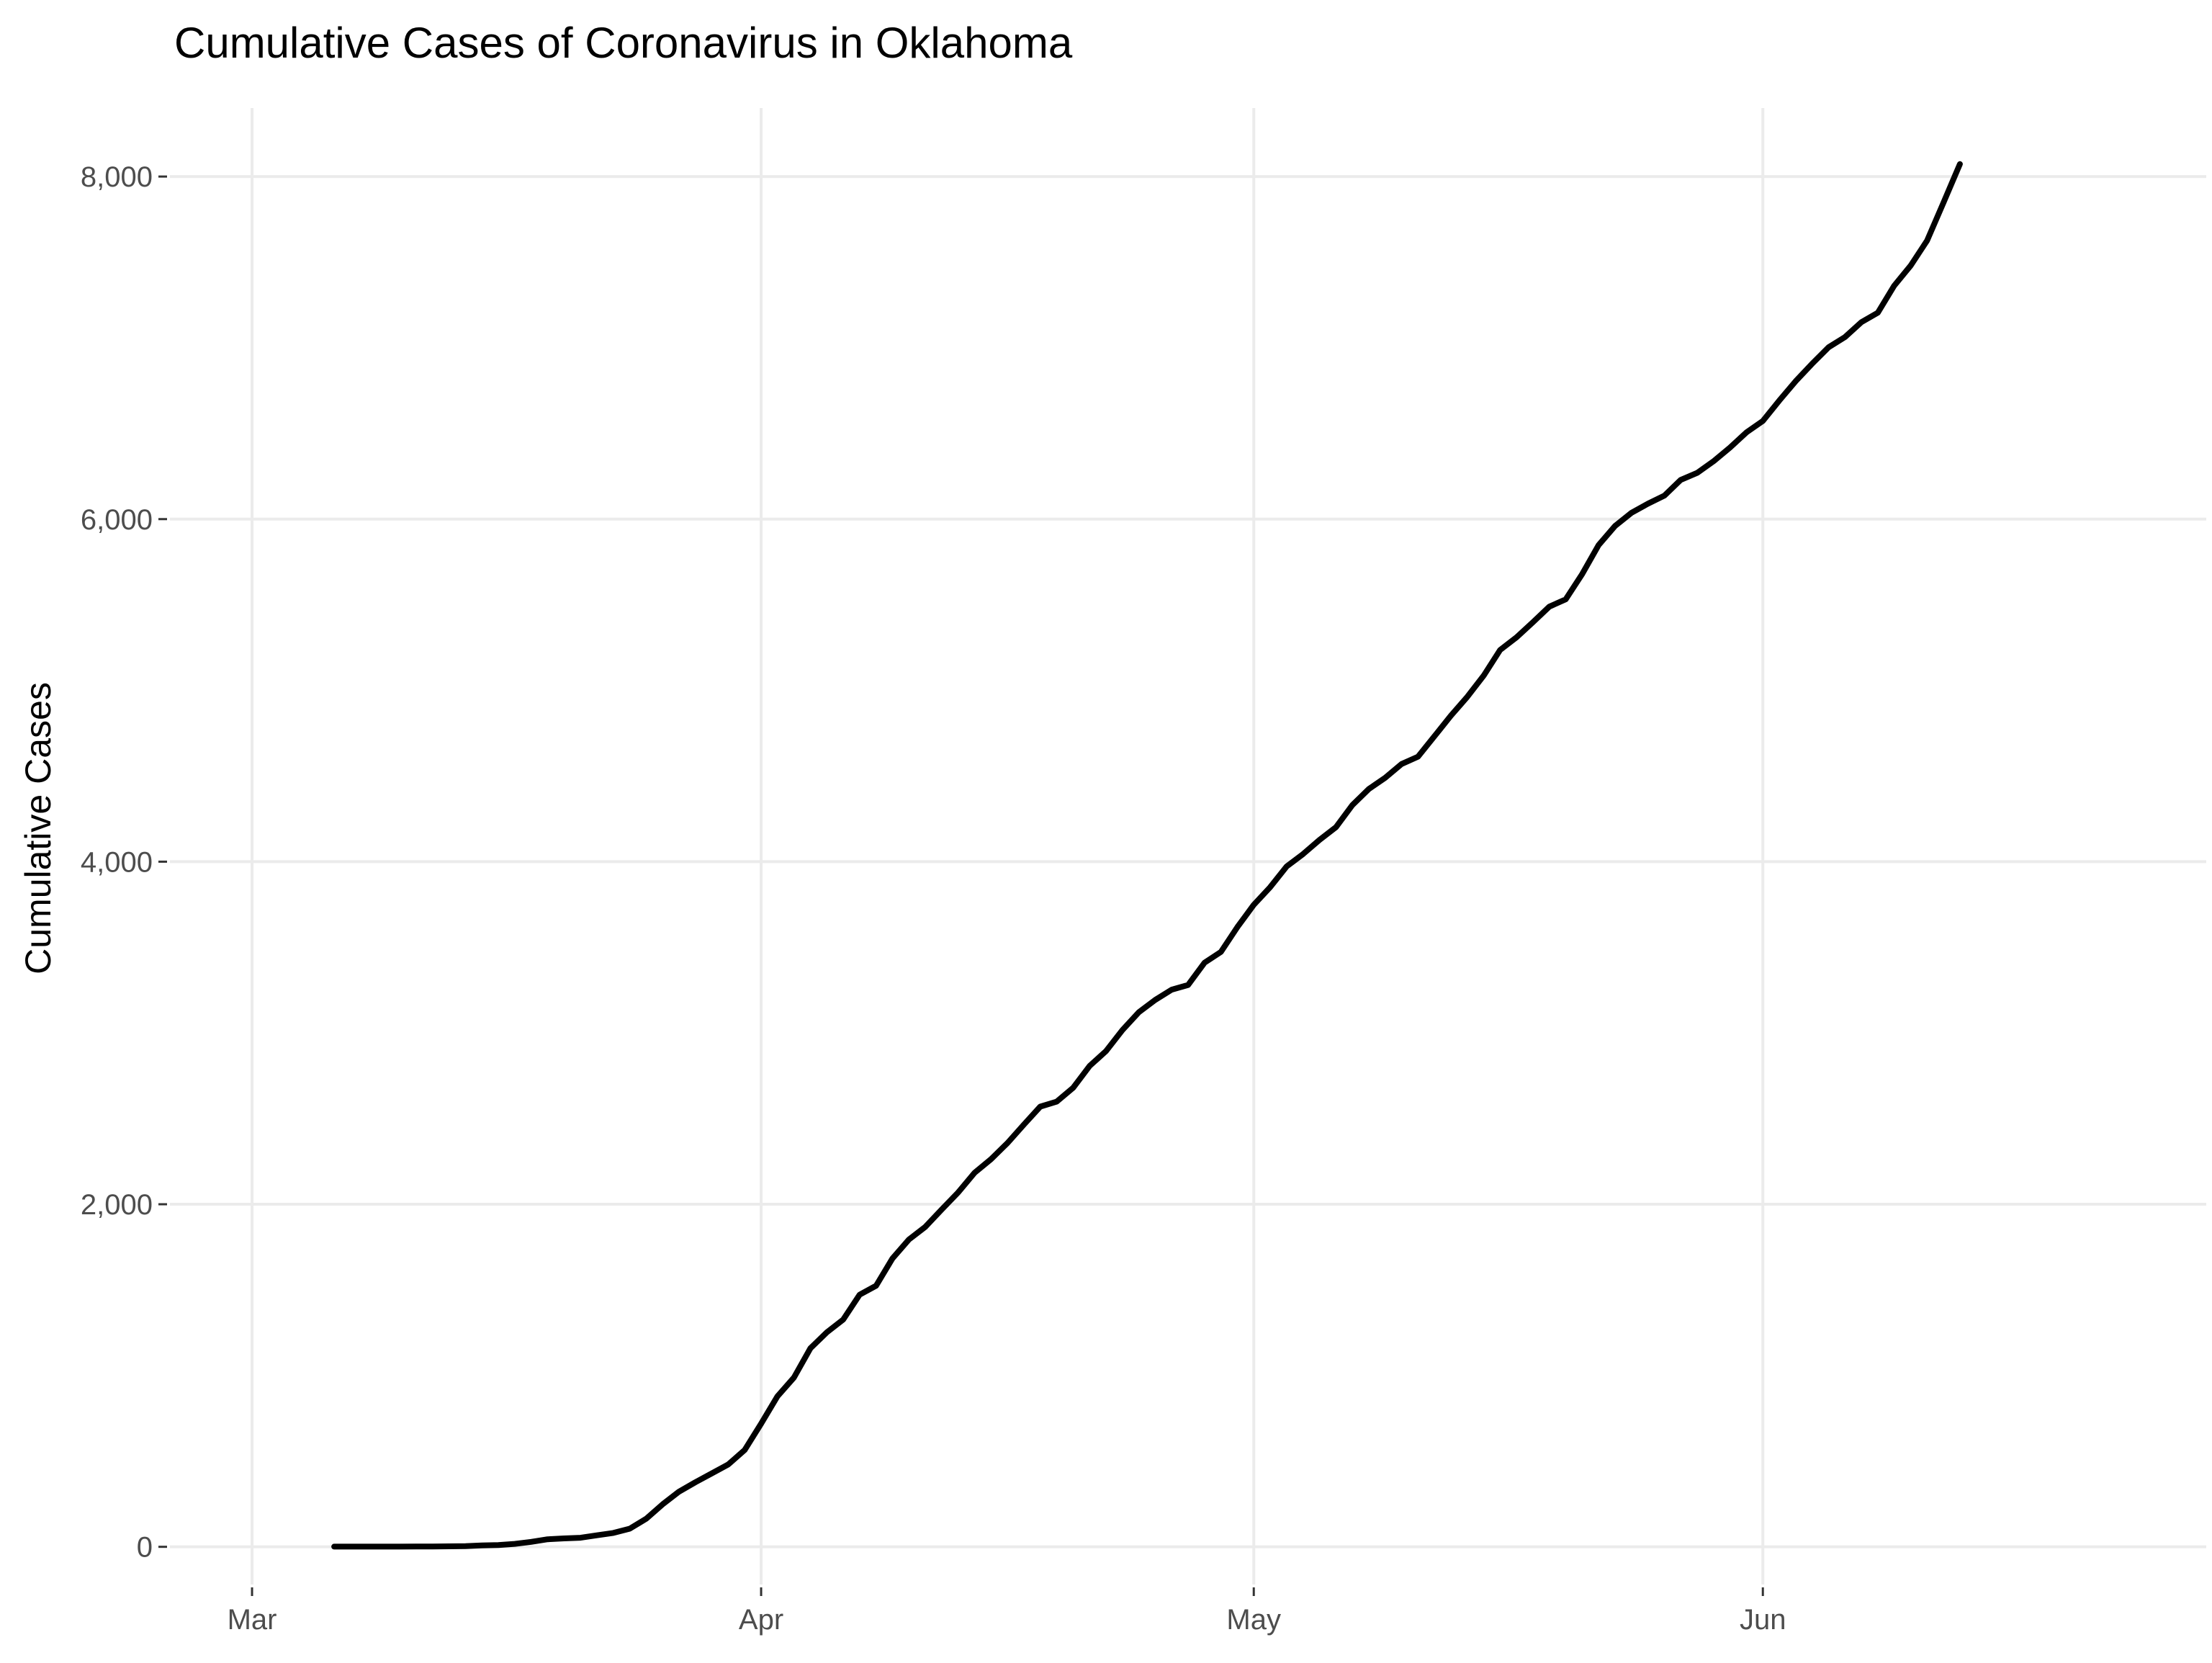 The image size is (2212, 1663). What do you see at coordinates (145, 1548) in the screenshot?
I see `y-tick-label: 0` at bounding box center [145, 1548].